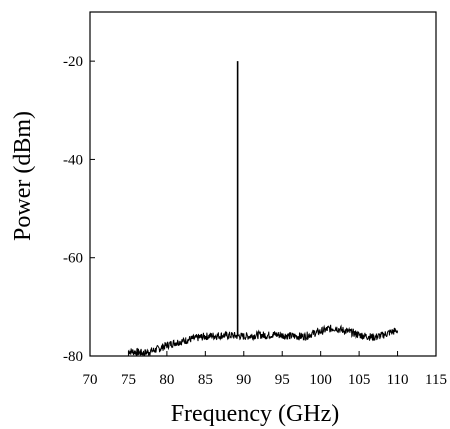  I want to click on y-tick-label: -60, so click(73, 259).